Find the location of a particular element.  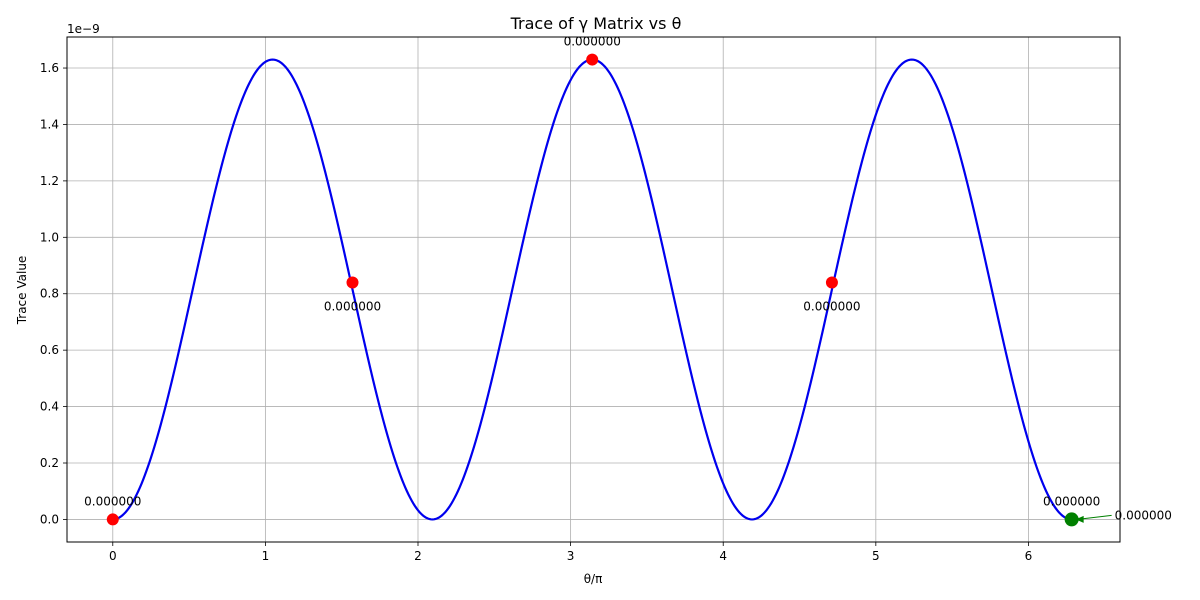

y-tick-label: 0.0 is located at coordinates (49, 519).